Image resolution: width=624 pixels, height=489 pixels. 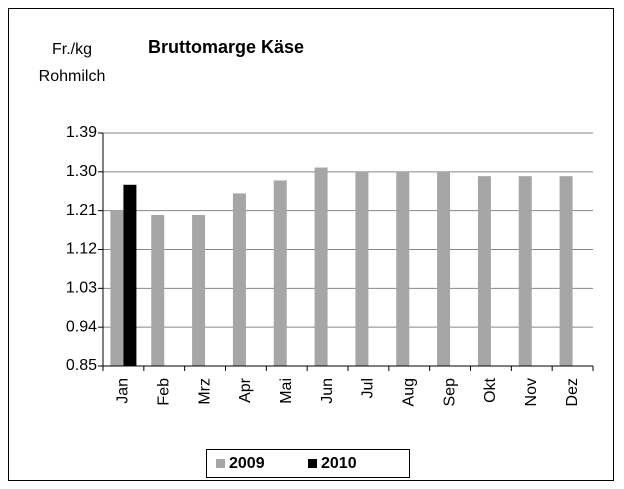 I want to click on x-tick-label: Okt, so click(x=490, y=389).